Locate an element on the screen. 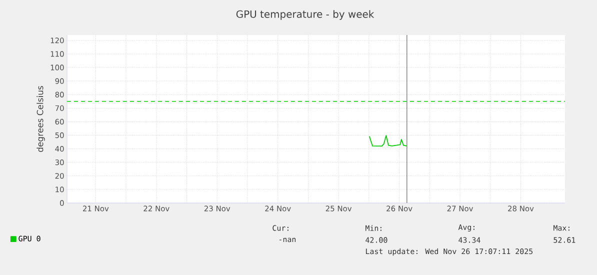  chart-title: GPU temperature - by week is located at coordinates (305, 15).